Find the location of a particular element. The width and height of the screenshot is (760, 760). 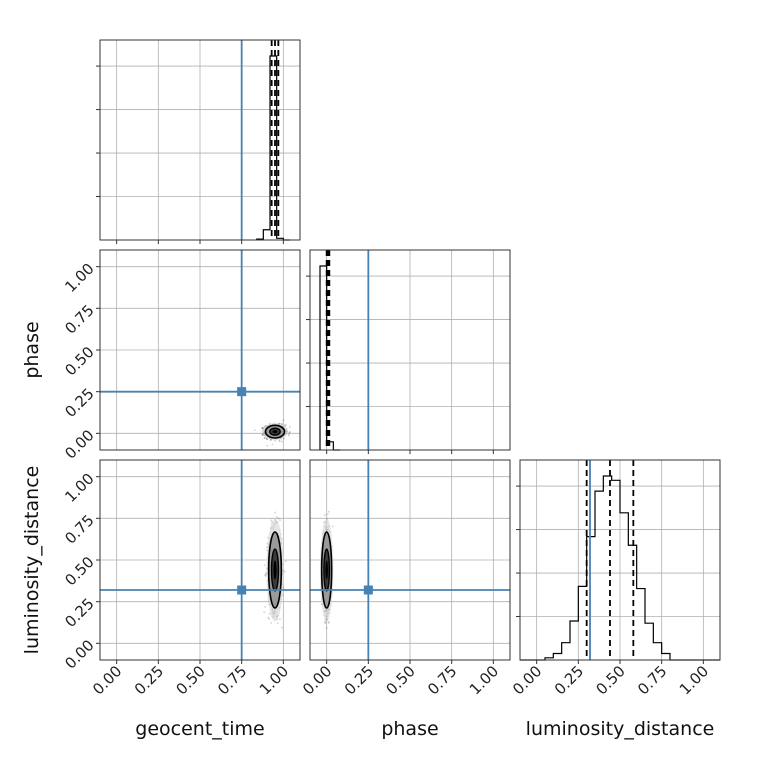

x-axis-label-luminosity_distance: luminosity_distance is located at coordinates (620, 729).